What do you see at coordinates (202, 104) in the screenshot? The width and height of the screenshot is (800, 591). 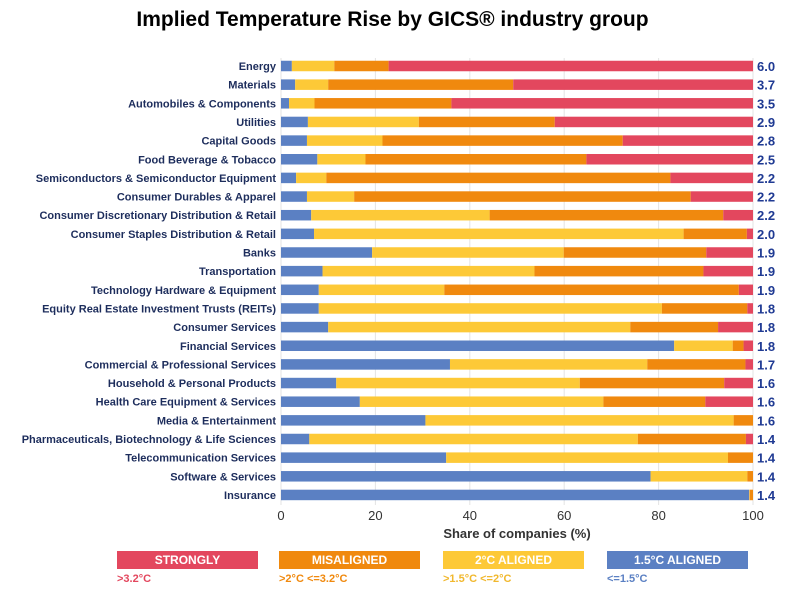 I see `category-label: Automobiles & Components` at bounding box center [202, 104].